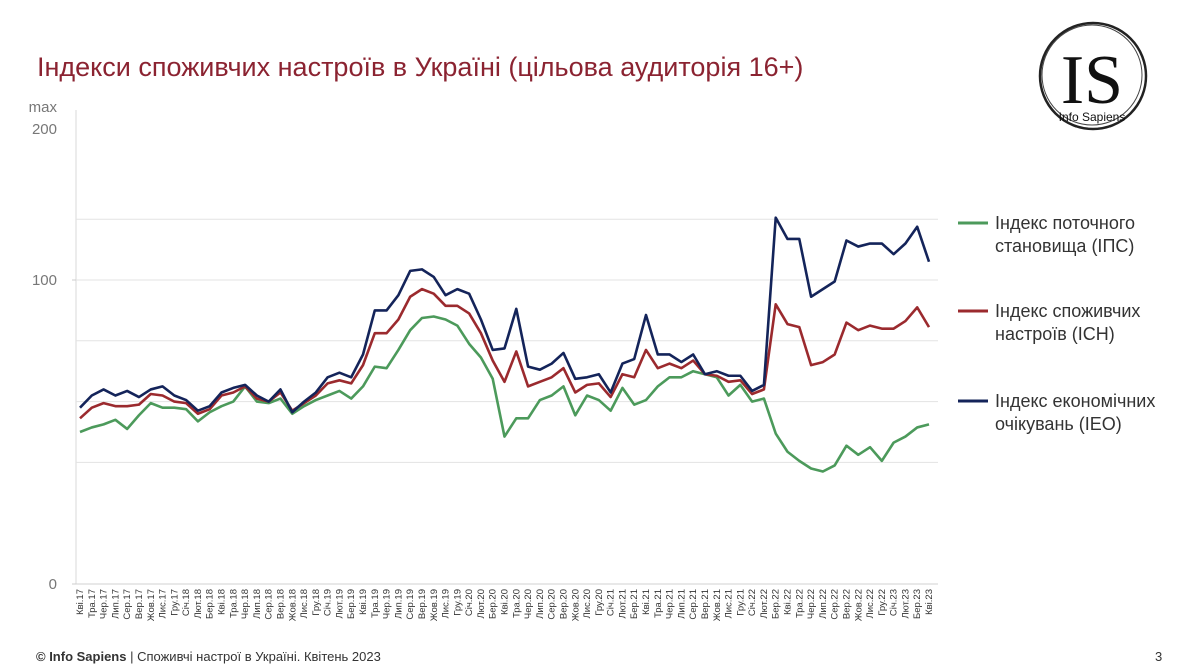 The width and height of the screenshot is (1200, 671). I want to click on x-tick-label: Вер.17, so click(139, 604).